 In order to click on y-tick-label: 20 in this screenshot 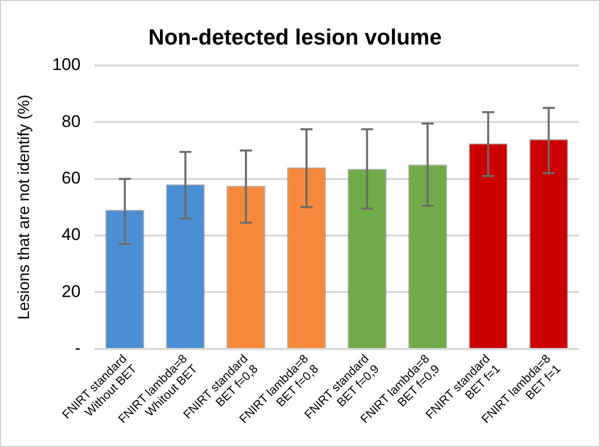, I will do `click(71, 291)`.